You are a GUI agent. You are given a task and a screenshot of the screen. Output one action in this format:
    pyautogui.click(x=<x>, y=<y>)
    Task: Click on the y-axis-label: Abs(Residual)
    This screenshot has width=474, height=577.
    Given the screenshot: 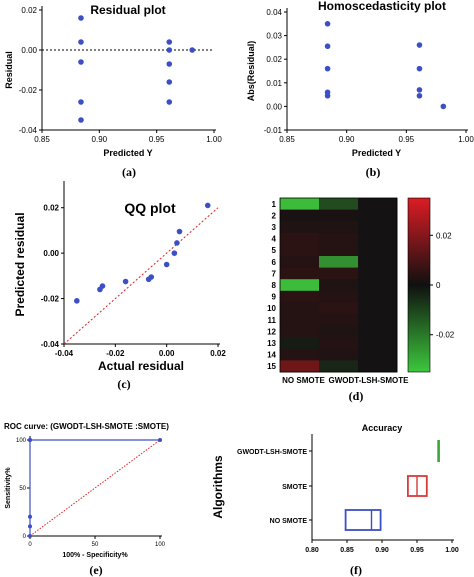 What is the action you would take?
    pyautogui.click(x=251, y=71)
    